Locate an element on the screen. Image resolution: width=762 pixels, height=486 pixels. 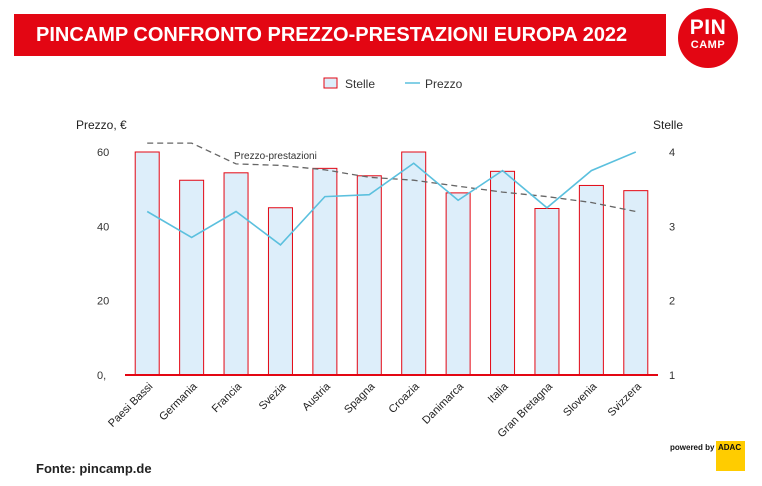
annotation-prezzo-prestazioni: Prezzo-prestazioni is located at coordinates (275, 156).